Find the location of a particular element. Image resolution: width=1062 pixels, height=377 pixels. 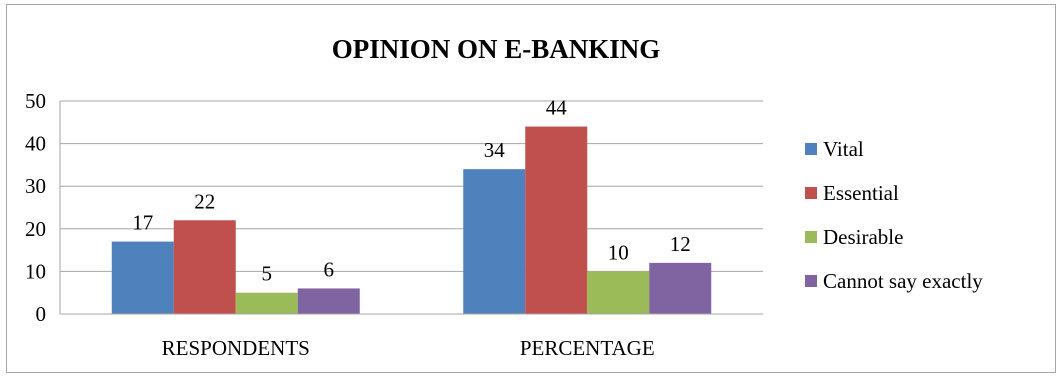

data-label: 44 is located at coordinates (557, 108).